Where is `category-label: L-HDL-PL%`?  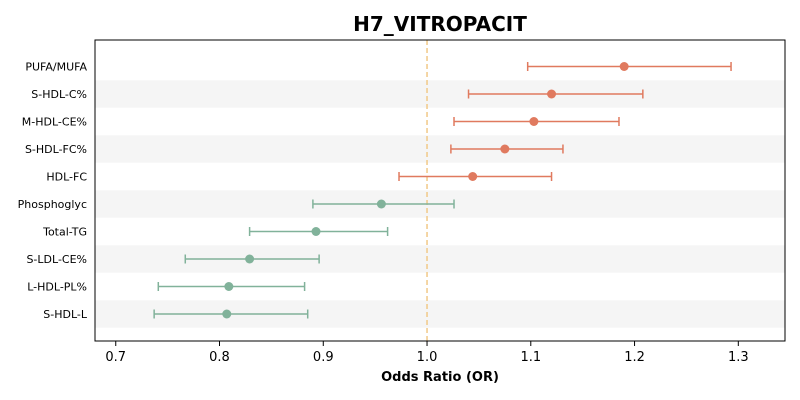 category-label: L-HDL-PL% is located at coordinates (57, 287).